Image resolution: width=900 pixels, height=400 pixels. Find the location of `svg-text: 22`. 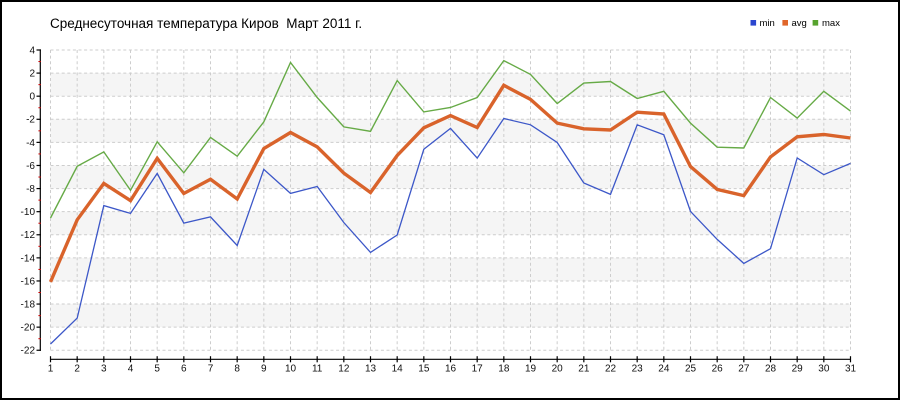

svg-text: 22 is located at coordinates (611, 369).